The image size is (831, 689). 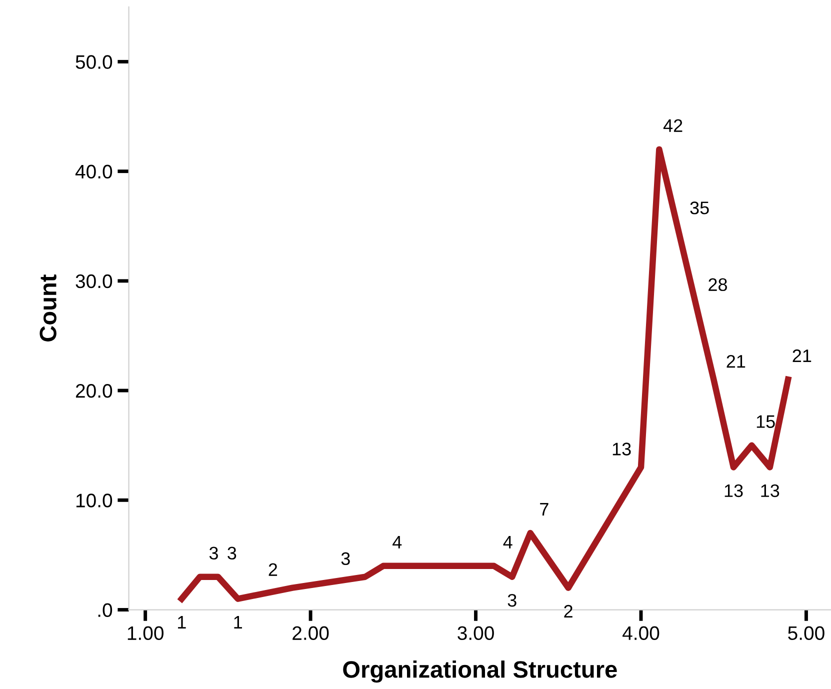 I want to click on x-tick-label: 5.00, so click(x=806, y=633).